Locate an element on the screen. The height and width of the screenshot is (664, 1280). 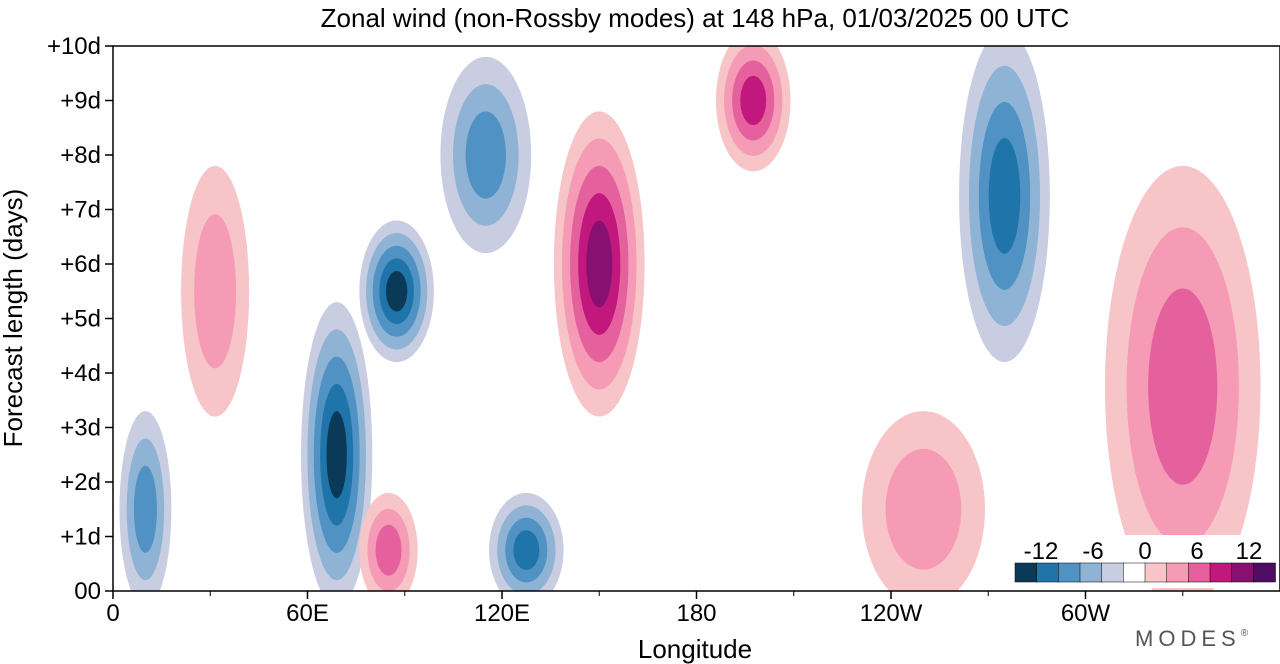
colorbar: -12 -6 0 6 12 is located at coordinates (1145, 561).